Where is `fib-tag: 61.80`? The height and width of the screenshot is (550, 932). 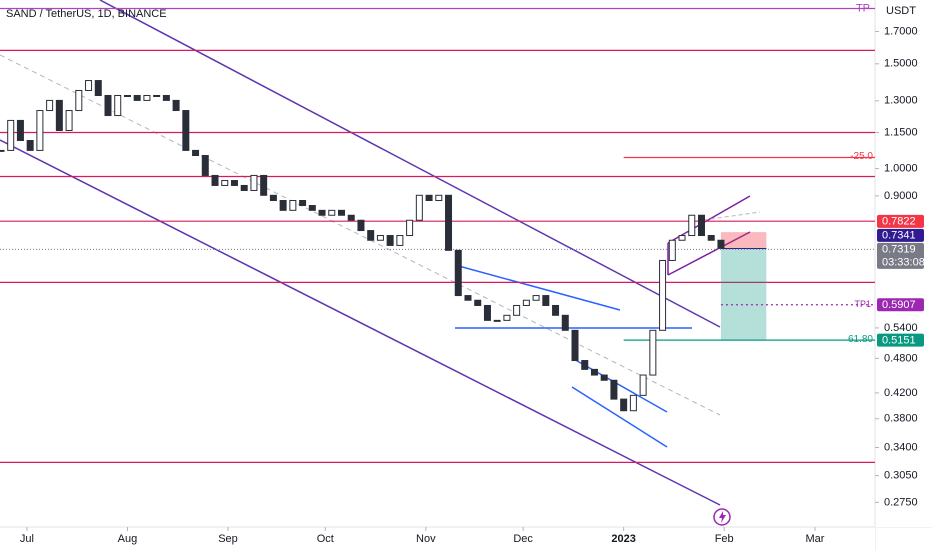 fib-tag: 61.80 is located at coordinates (860, 339).